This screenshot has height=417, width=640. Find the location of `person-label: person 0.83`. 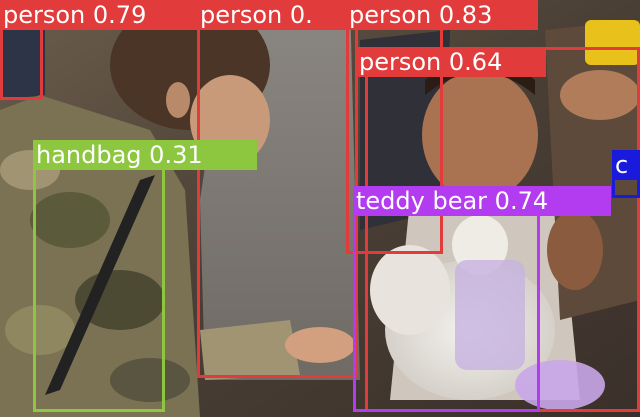

person-label: person 0.83 is located at coordinates (442, 15).